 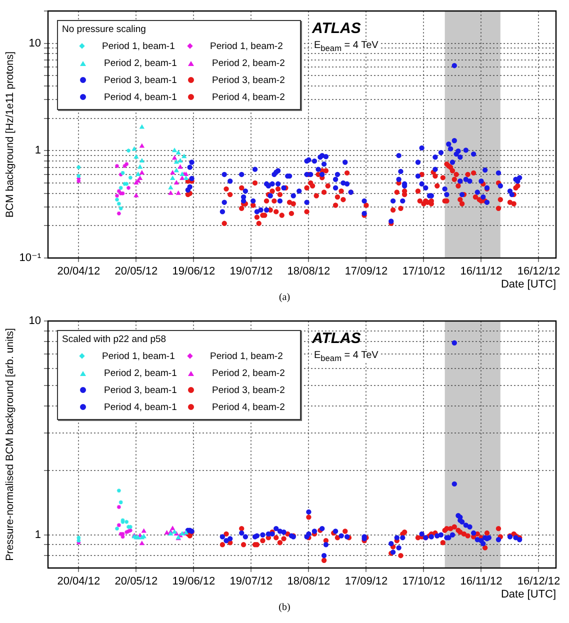 What do you see at coordinates (104, 29) in the screenshot?
I see `legend-title: No pressure scaling` at bounding box center [104, 29].